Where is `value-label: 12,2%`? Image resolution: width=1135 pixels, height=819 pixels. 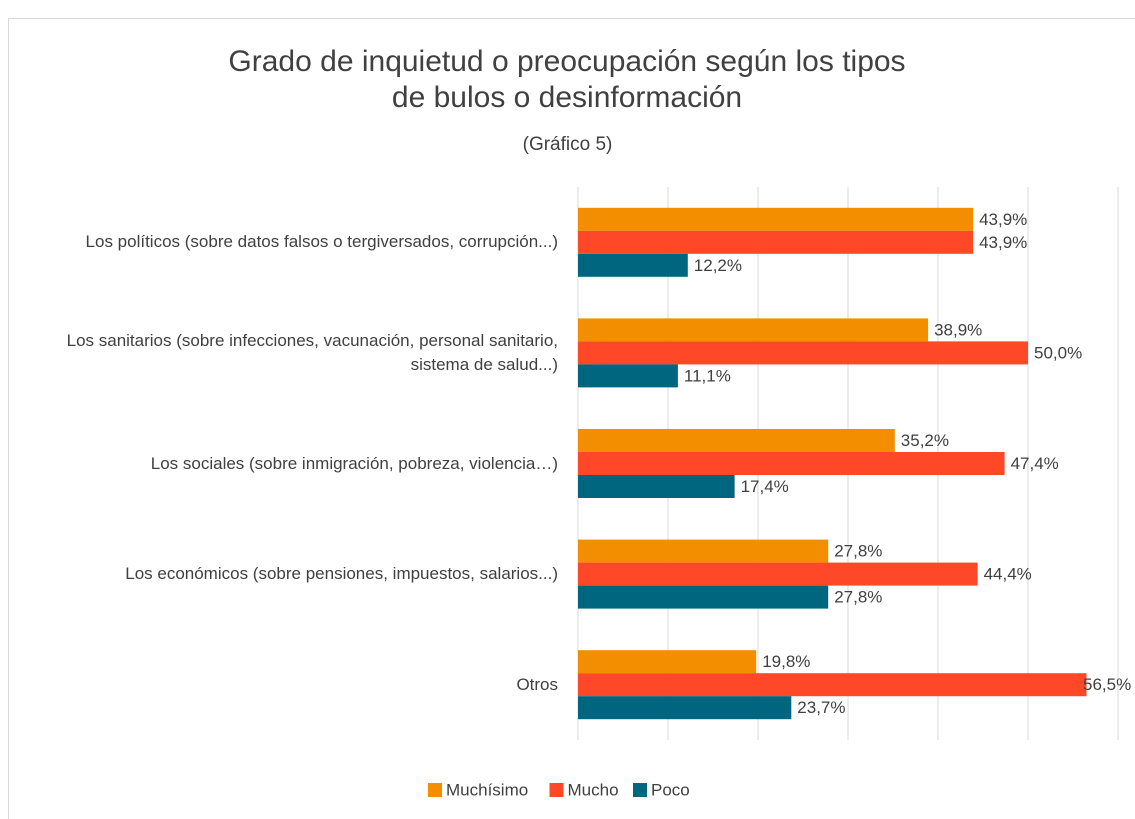 value-label: 12,2% is located at coordinates (718, 265).